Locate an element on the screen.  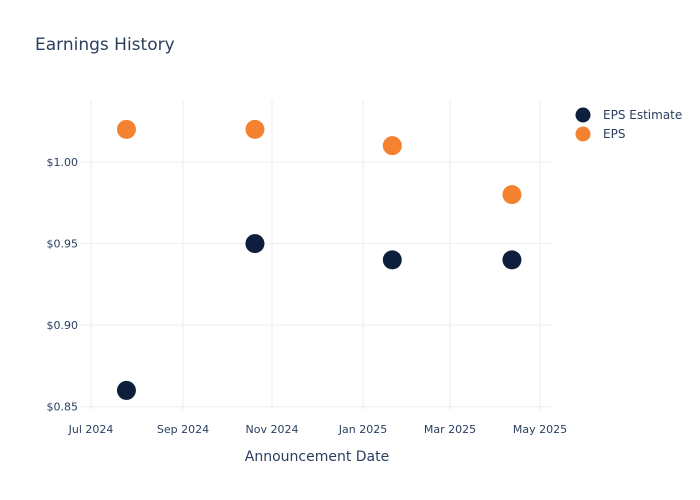
y-axis-ticks: $0.85 $0.90 $0.95 $1.00 is located at coordinates (63, 285).